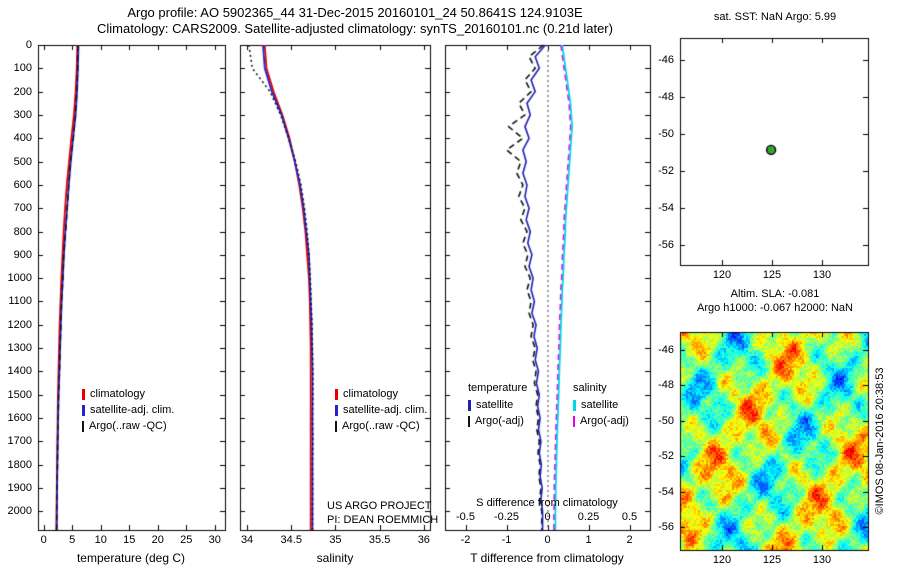 Image resolution: width=900 pixels, height=580 pixels. Describe the element at coordinates (19, 371) in the screenshot. I see `tick-label: 1400` at that location.